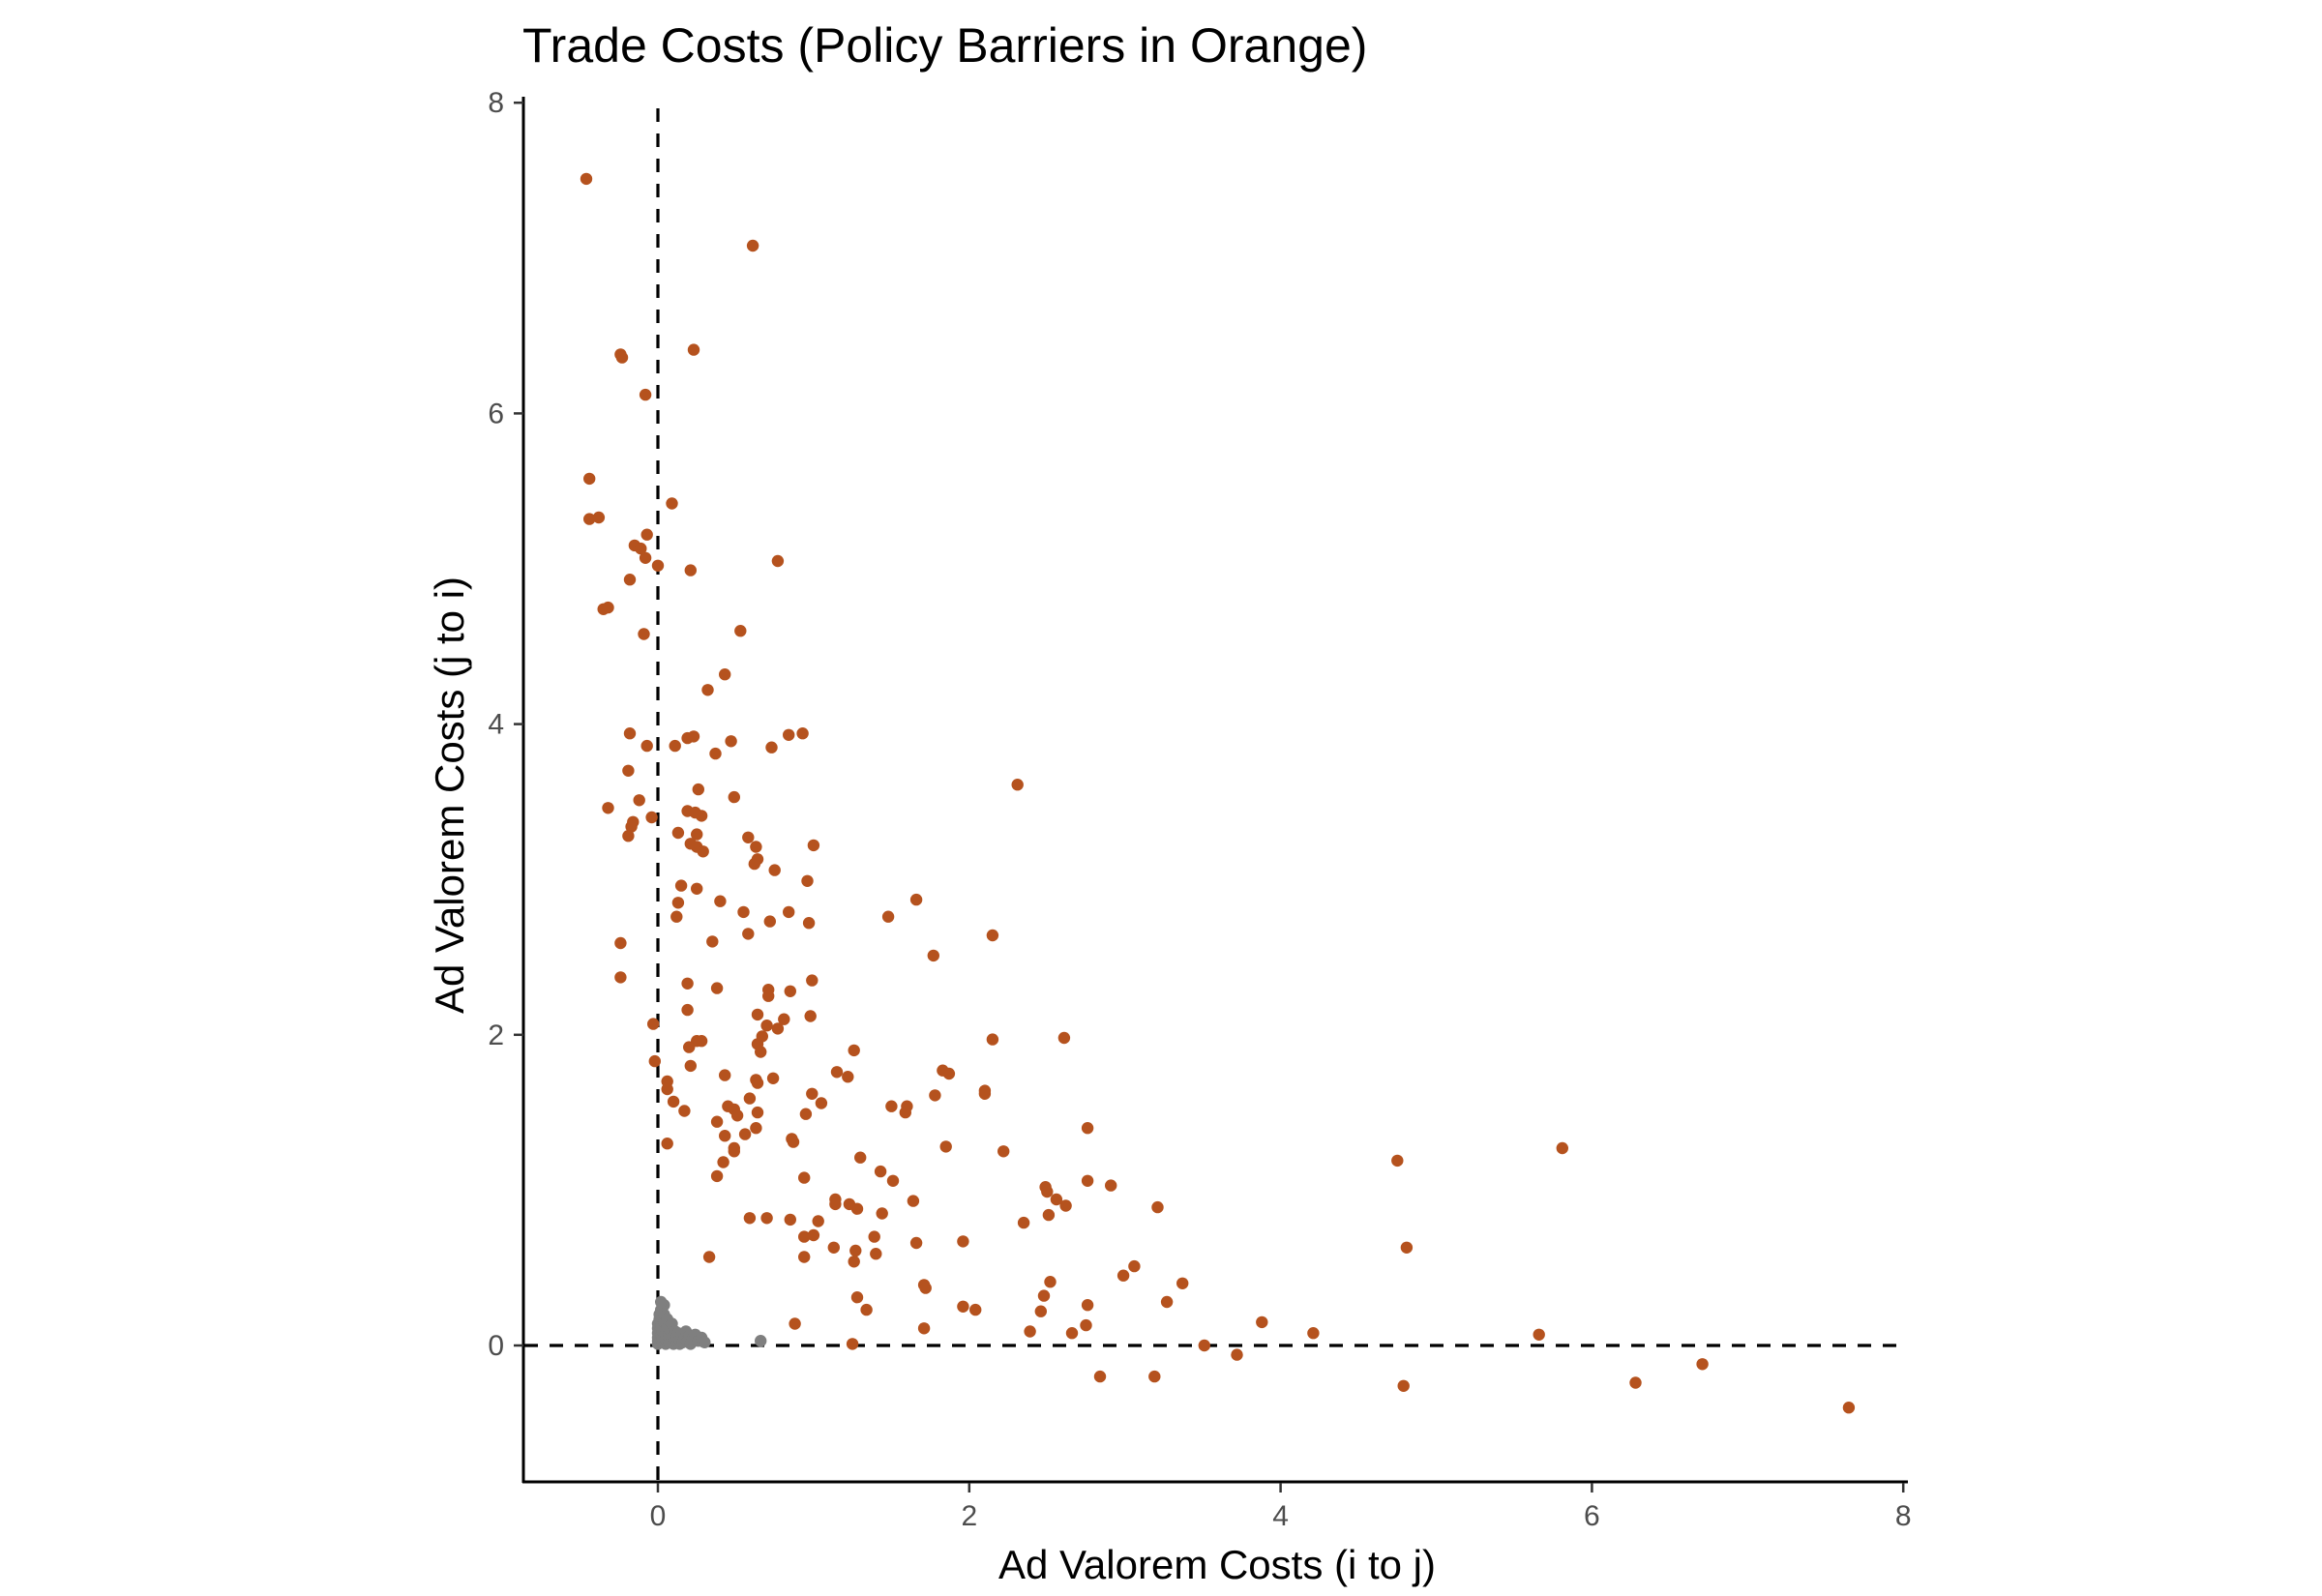 This screenshot has width=2322, height=1596. What do you see at coordinates (505, 724) in the screenshot?
I see `y-axis-ticks: 0 2 4 6 8` at bounding box center [505, 724].